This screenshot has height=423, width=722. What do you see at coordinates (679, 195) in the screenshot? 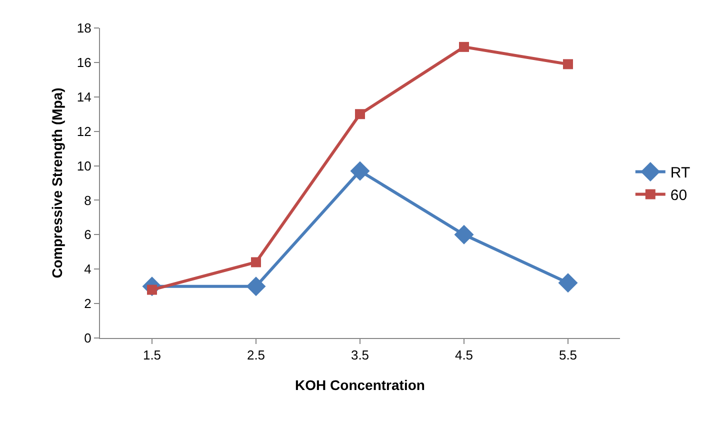
I see `legend-label: 60` at bounding box center [679, 195].